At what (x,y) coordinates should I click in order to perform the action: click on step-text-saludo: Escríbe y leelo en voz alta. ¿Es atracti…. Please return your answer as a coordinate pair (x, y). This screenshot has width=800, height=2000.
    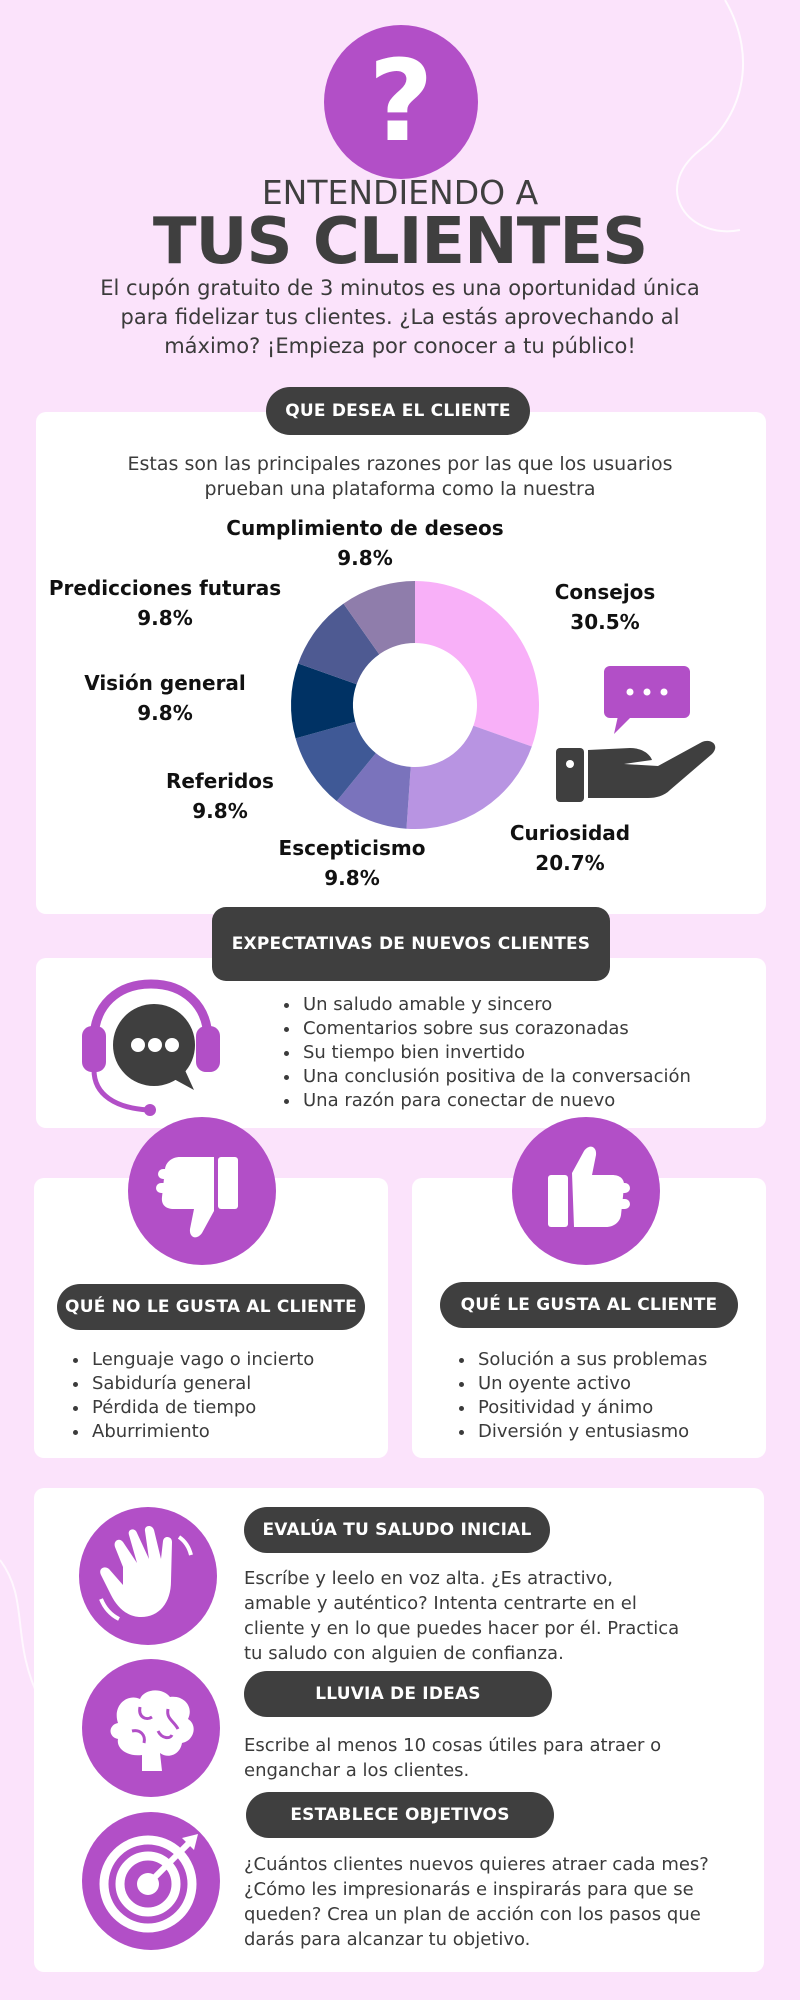
    Looking at the image, I should click on (462, 1616).